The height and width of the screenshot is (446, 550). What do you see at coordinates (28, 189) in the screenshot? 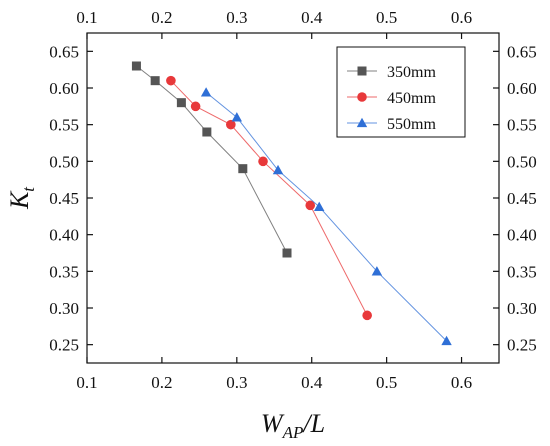
I see `y-axis-title-sub: t` at bounding box center [28, 189].